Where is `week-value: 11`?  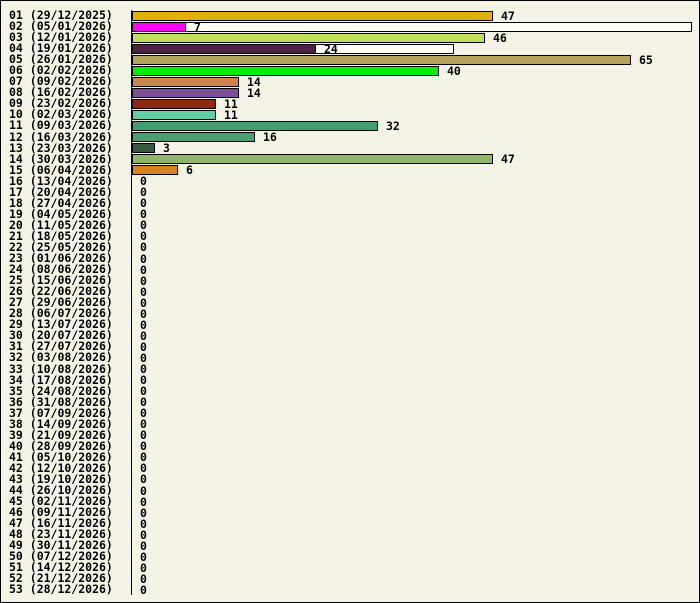 week-value: 11 is located at coordinates (231, 114).